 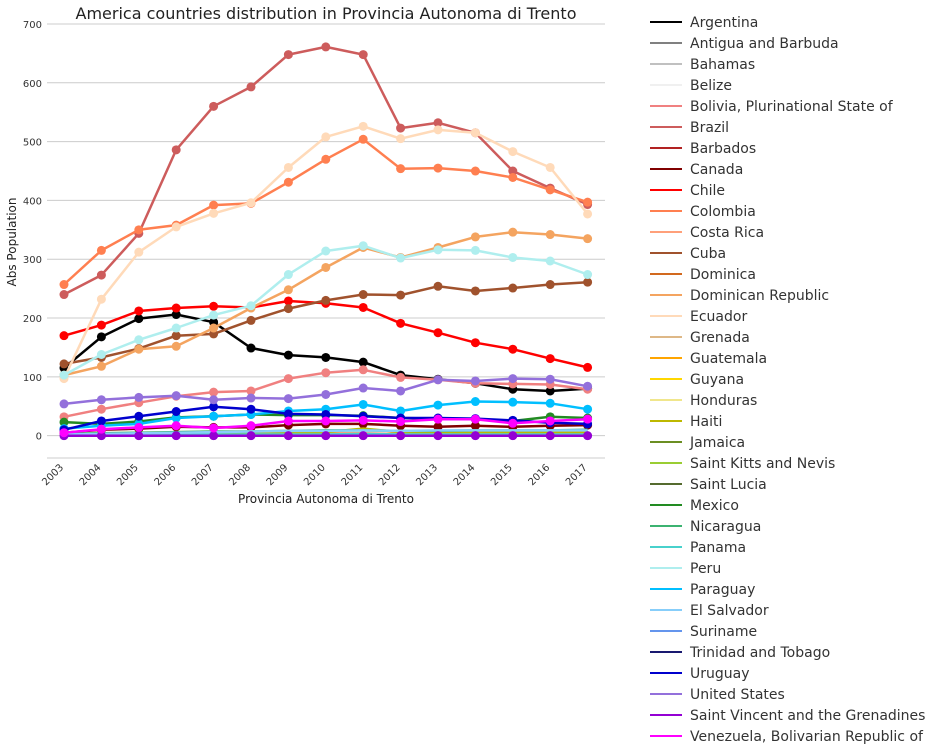 What do you see at coordinates (128, 475) in the screenshot?
I see `x-tick-label: 2005` at bounding box center [128, 475].